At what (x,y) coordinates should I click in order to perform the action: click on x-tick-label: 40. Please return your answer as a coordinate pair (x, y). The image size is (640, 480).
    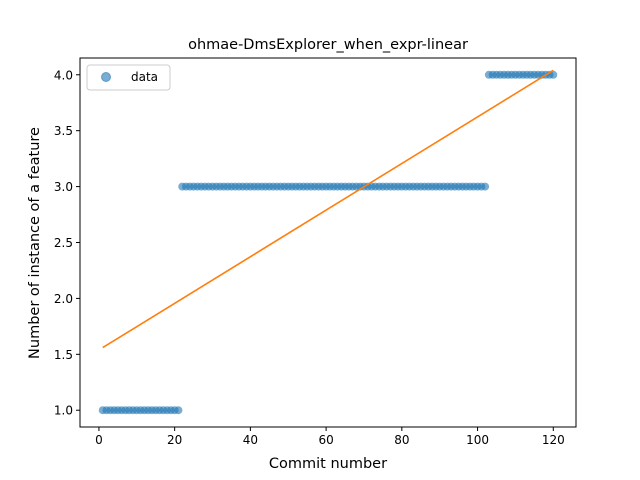
    Looking at the image, I should click on (250, 440).